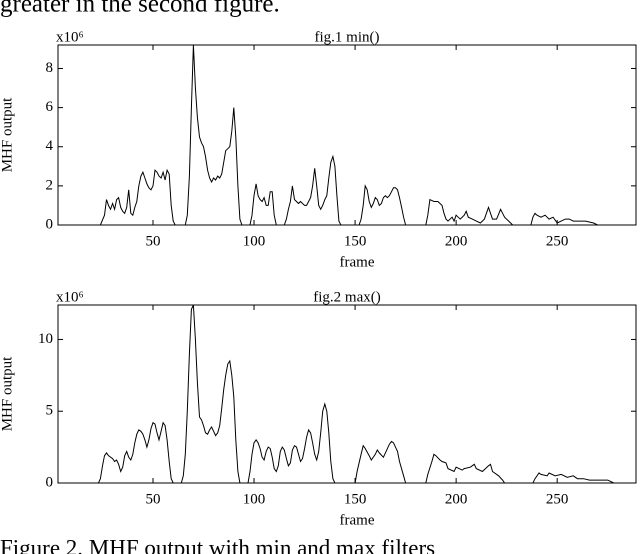 The image size is (640, 554). What do you see at coordinates (347, 37) in the screenshot?
I see `chart-title: fig.1 min()` at bounding box center [347, 37].